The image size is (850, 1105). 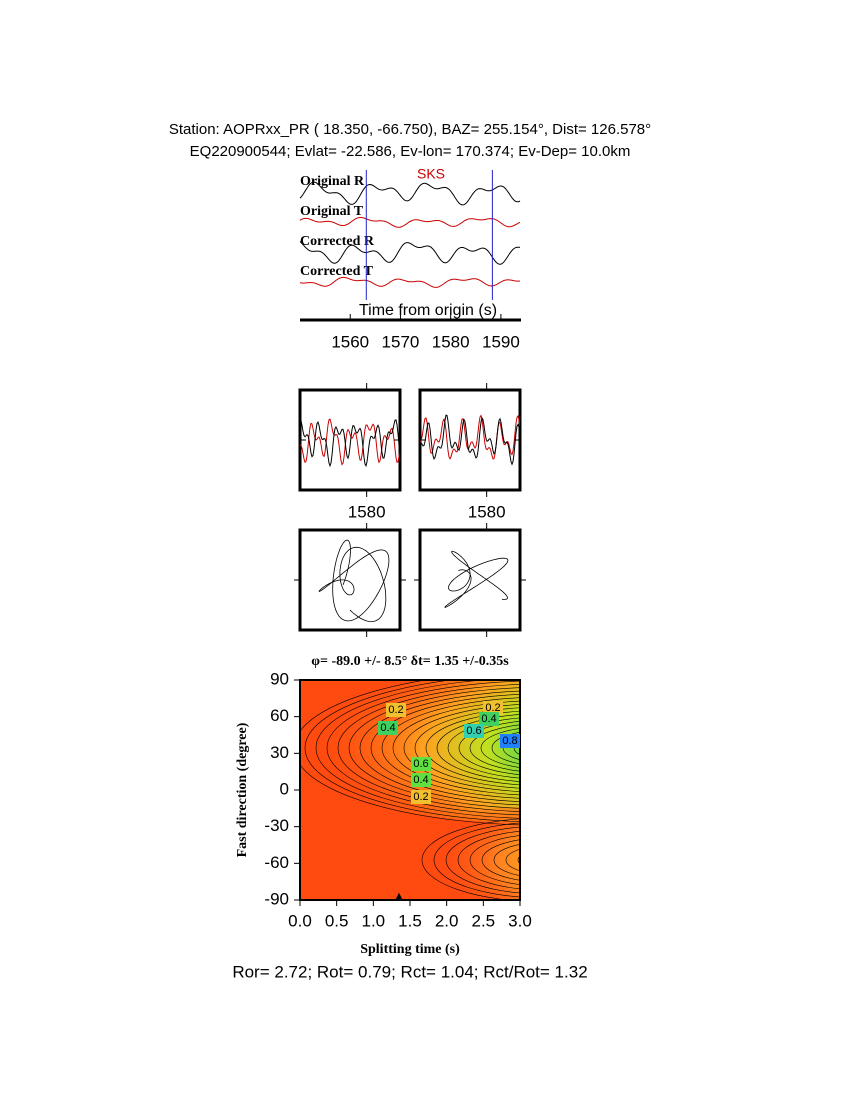 I want to click on particle-frame, so click(x=470, y=580).